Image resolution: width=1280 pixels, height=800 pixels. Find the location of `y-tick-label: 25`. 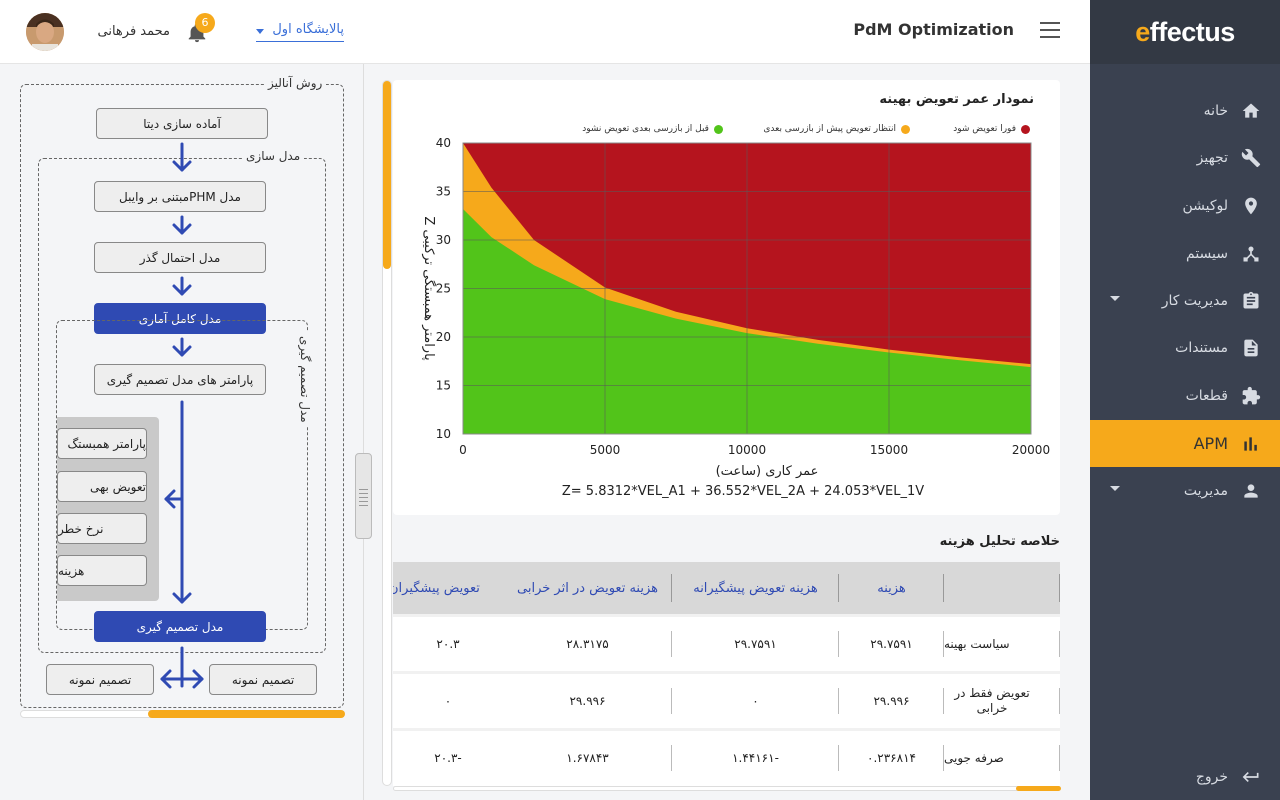

y-tick-label: 25 is located at coordinates (443, 289).